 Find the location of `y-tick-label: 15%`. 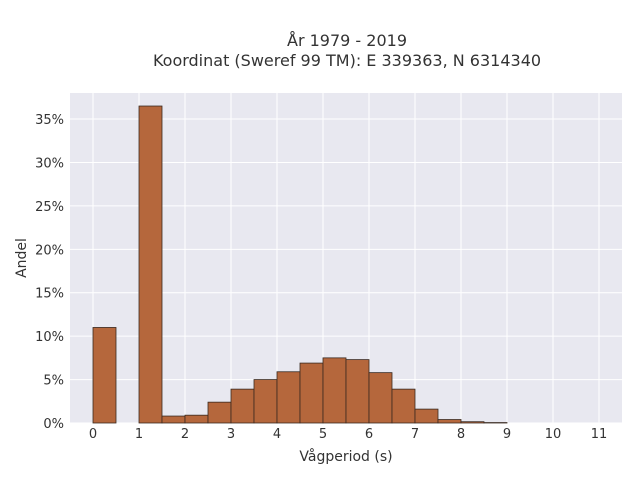

y-tick-label: 15% is located at coordinates (49, 294).